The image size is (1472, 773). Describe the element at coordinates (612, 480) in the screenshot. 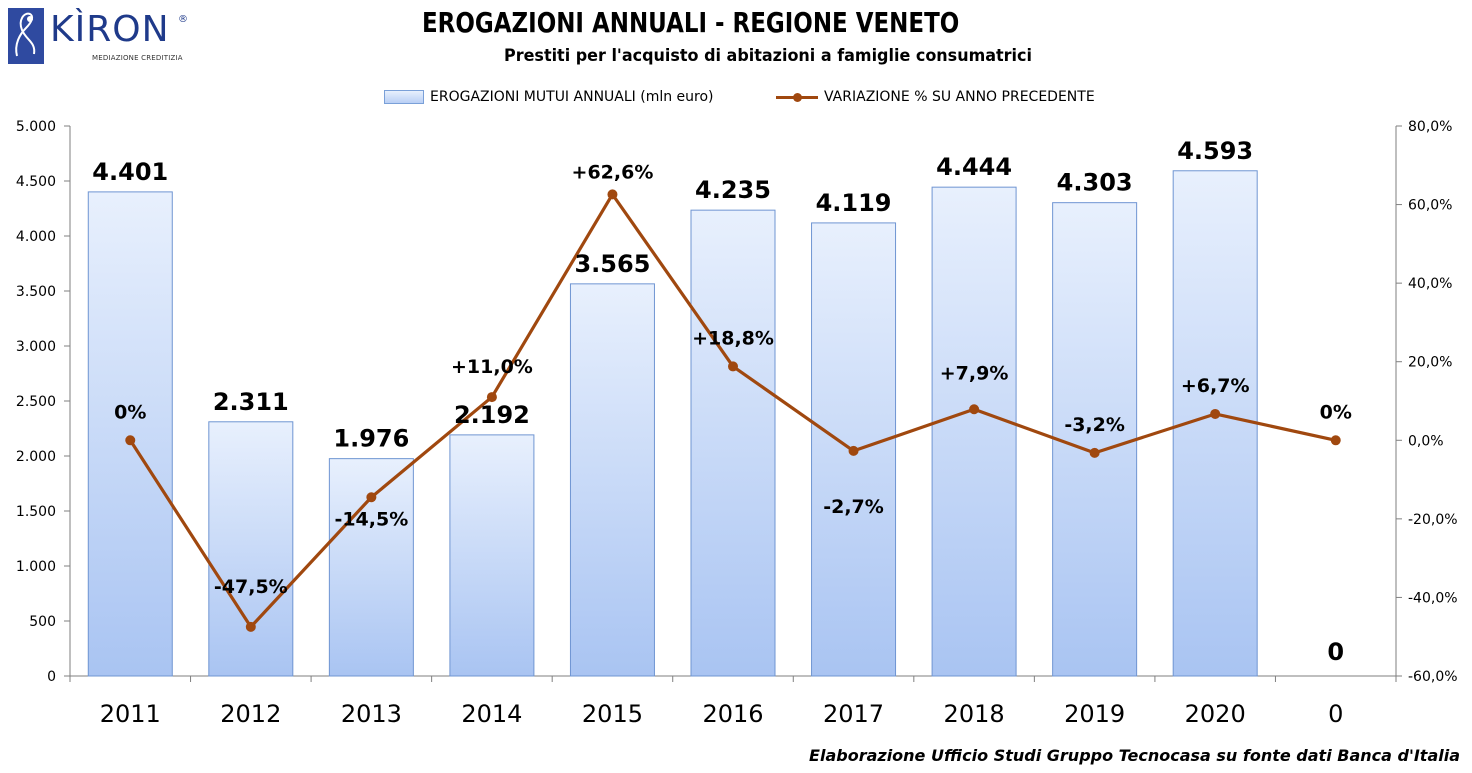

I see `bar-2015` at that location.